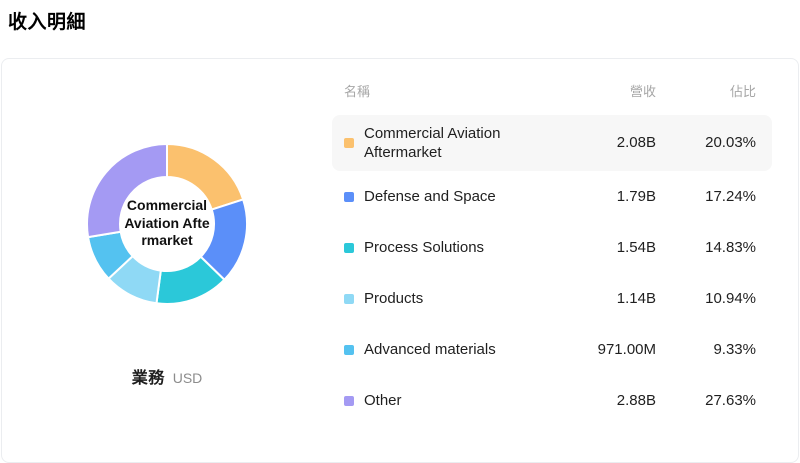 This screenshot has width=800, height=463. What do you see at coordinates (148, 378) in the screenshot?
I see `series-name-label: 業務` at bounding box center [148, 378].